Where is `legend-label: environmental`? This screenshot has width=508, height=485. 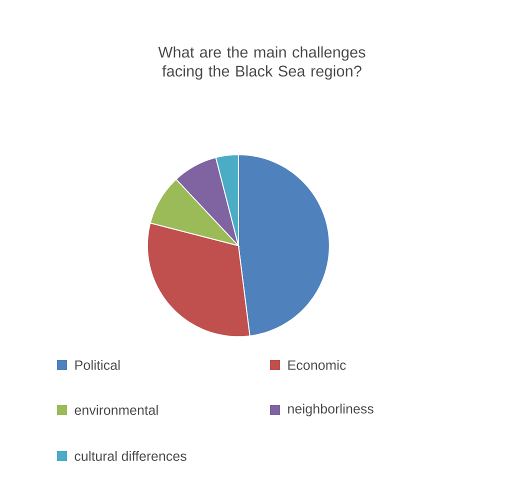
legend-label: environmental is located at coordinates (116, 410).